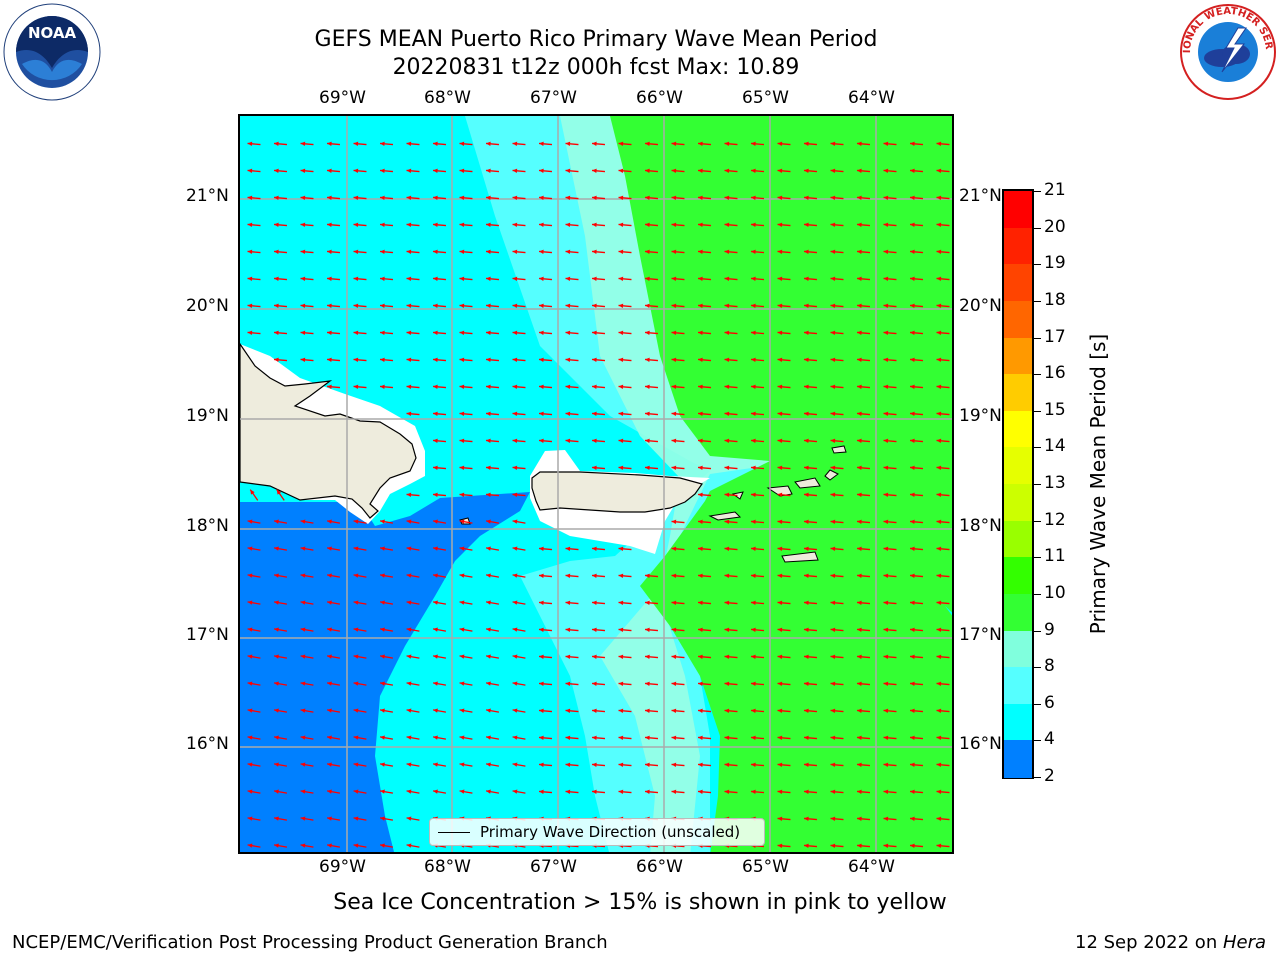  What do you see at coordinates (1049, 666) in the screenshot?
I see `colorbar-tick-label: 8` at bounding box center [1049, 666].